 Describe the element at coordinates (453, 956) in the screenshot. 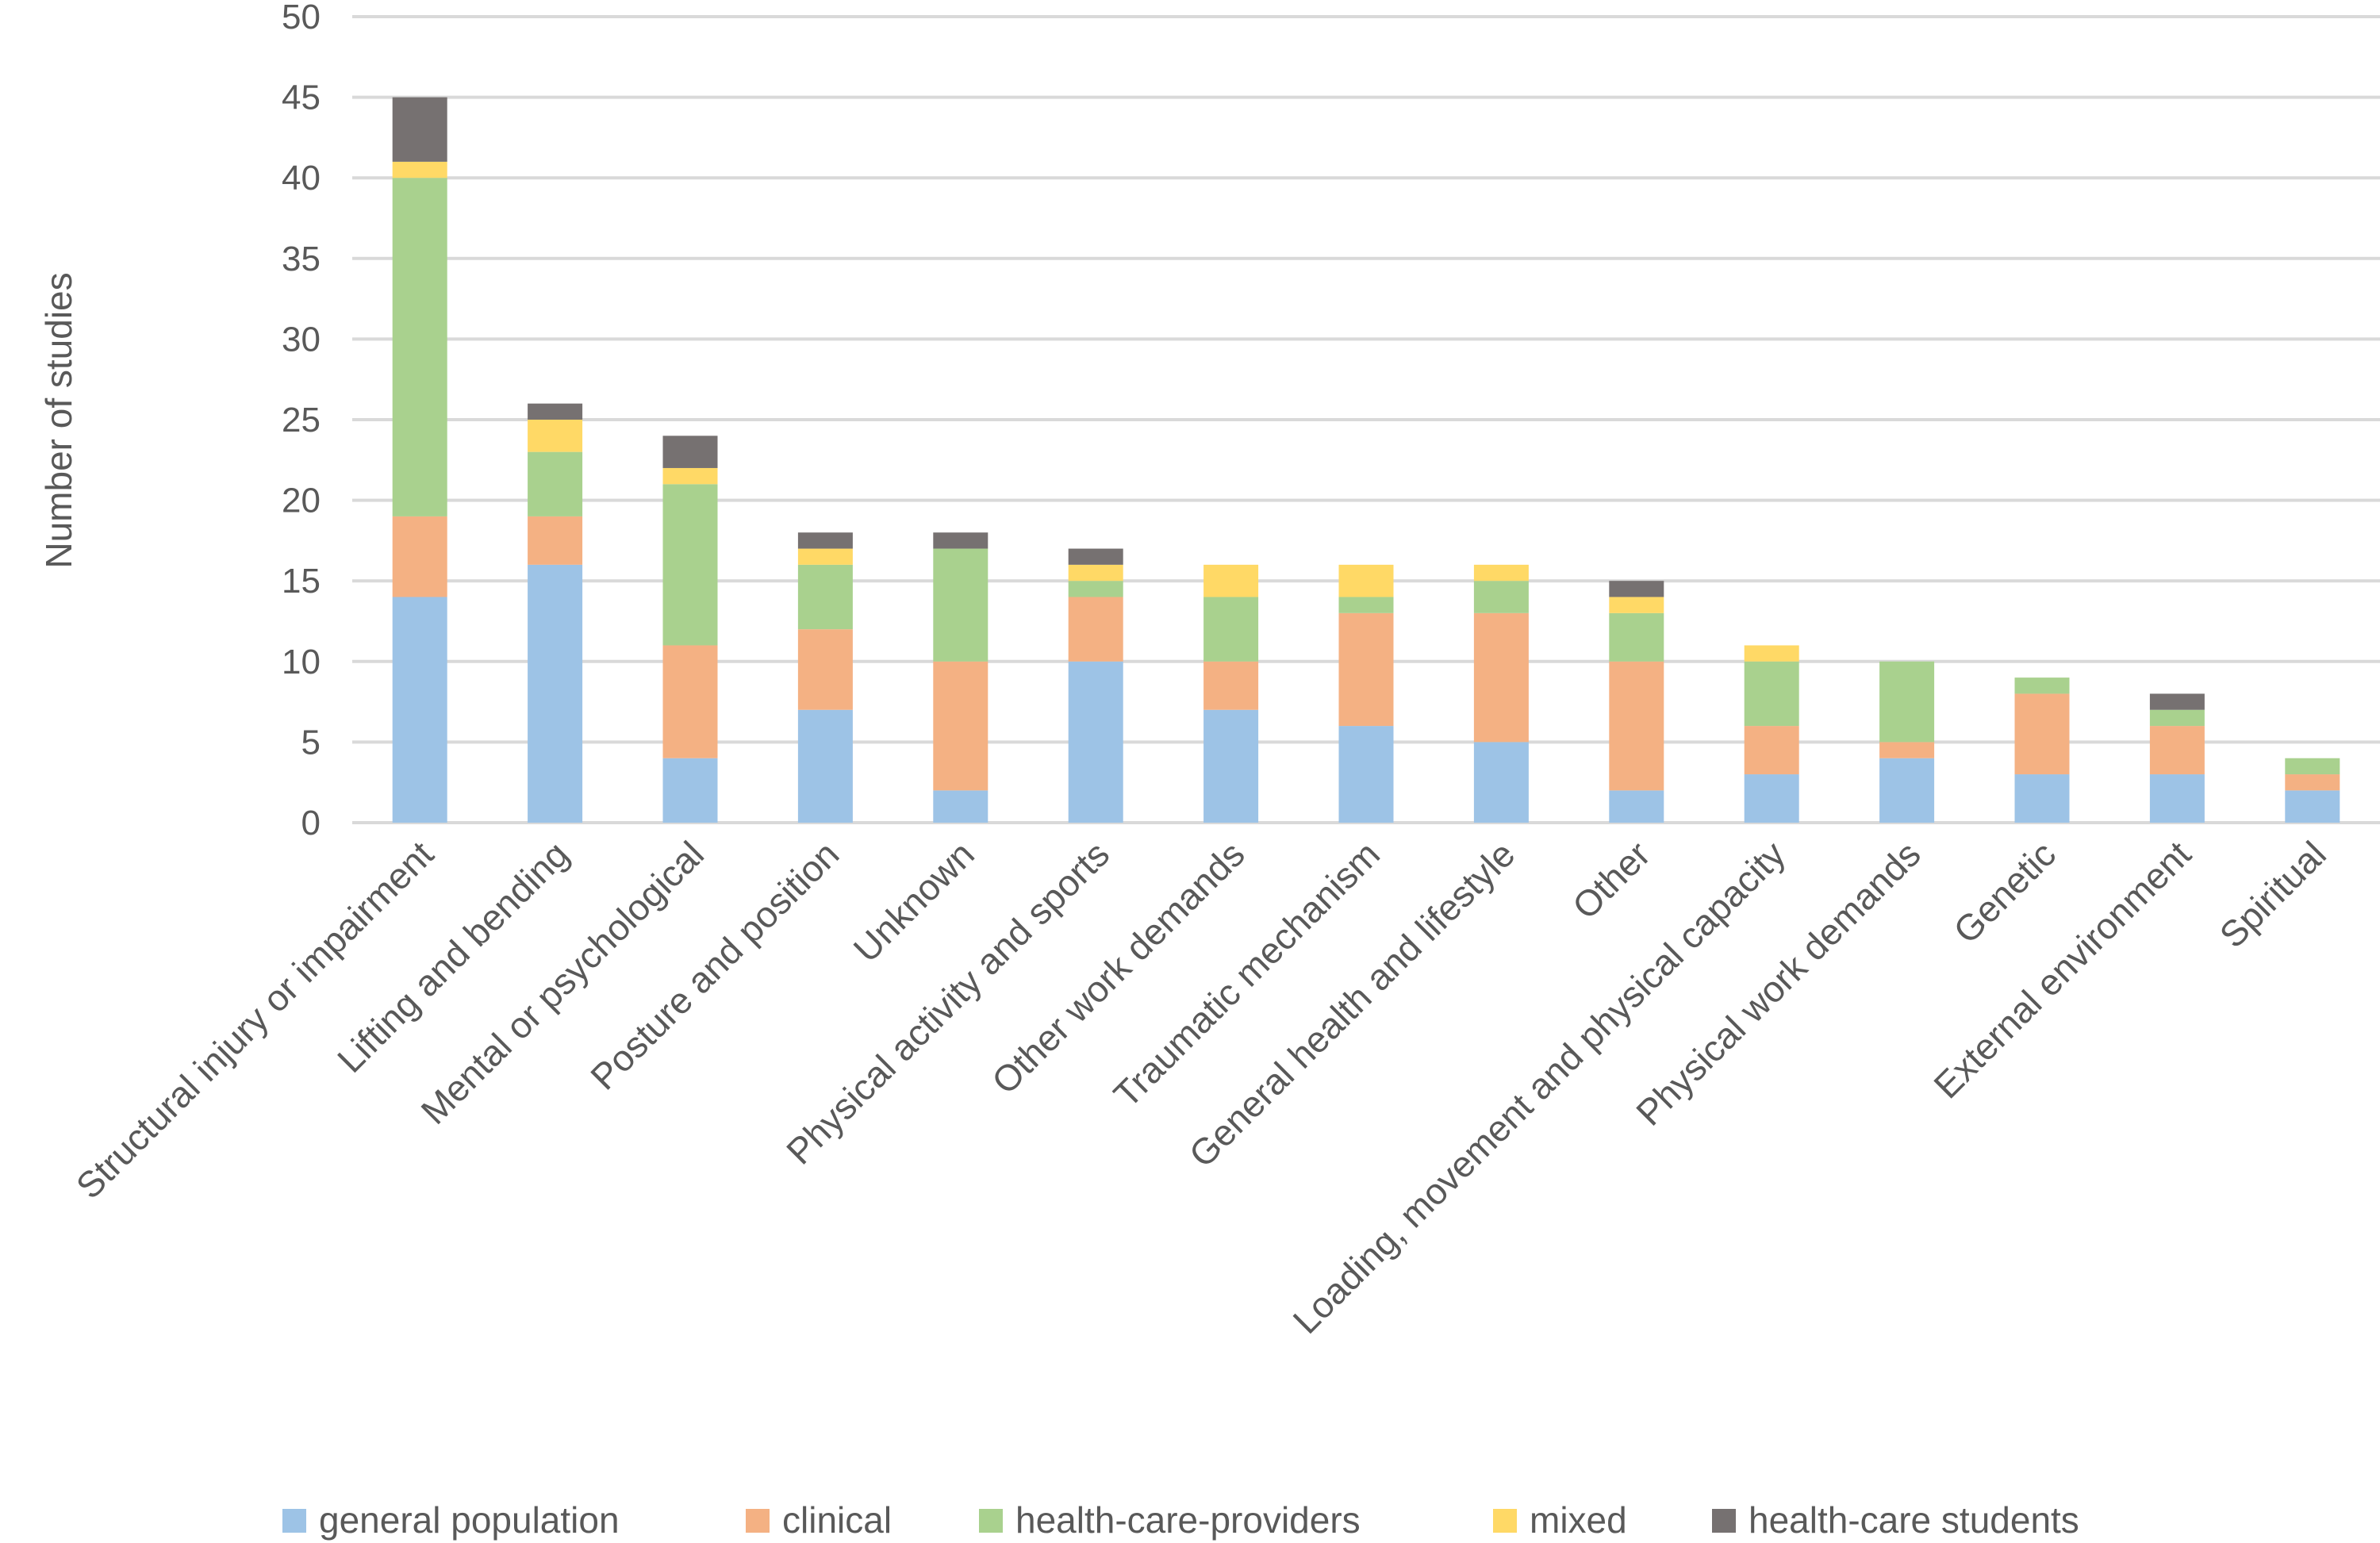

I see `x-tick-label: Lifting and bending` at that location.